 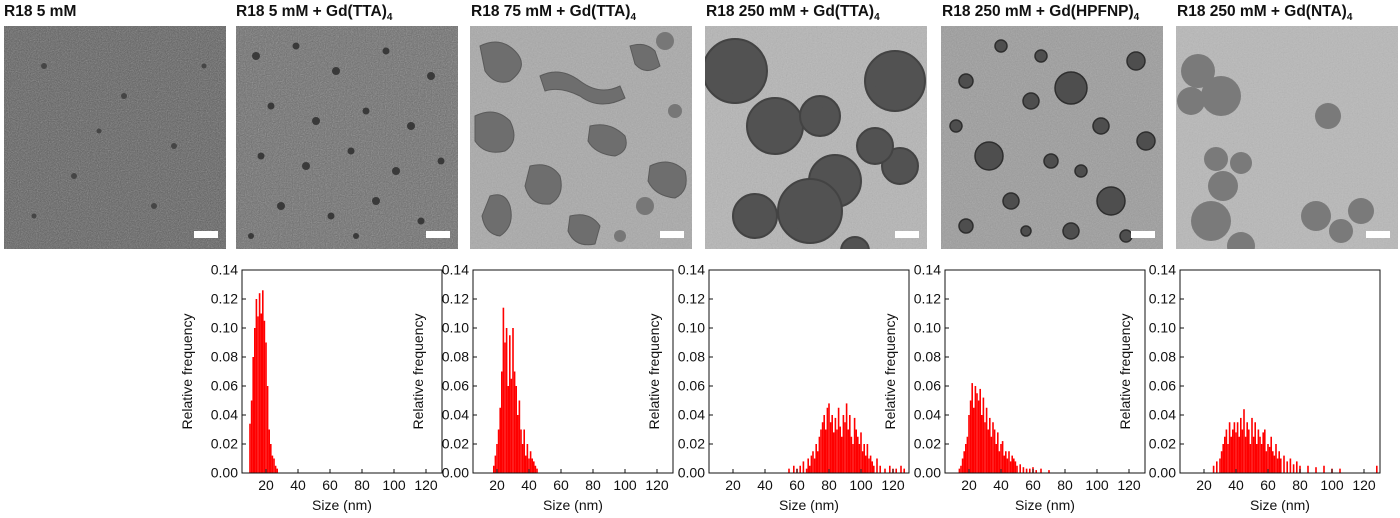 I want to click on panel-title-6-text: R18 250 mM + Gd(NTA), so click(x=1262, y=11).